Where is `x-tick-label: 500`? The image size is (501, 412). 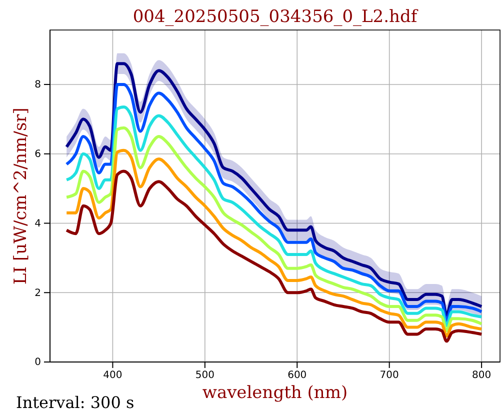 x-tick-label: 500 is located at coordinates (204, 376).